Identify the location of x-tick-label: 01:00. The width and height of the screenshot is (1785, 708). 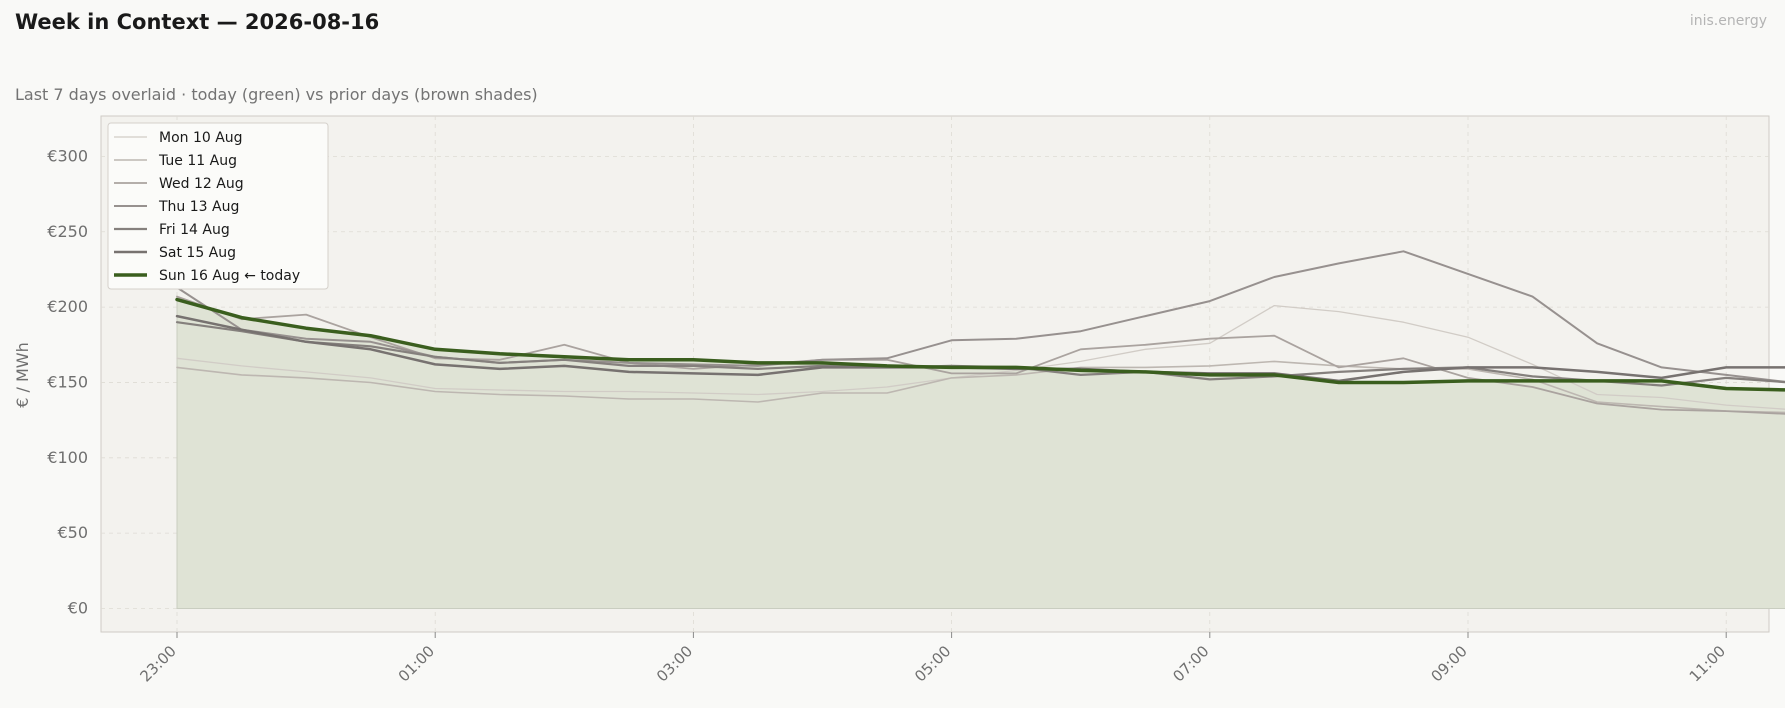
(416, 663).